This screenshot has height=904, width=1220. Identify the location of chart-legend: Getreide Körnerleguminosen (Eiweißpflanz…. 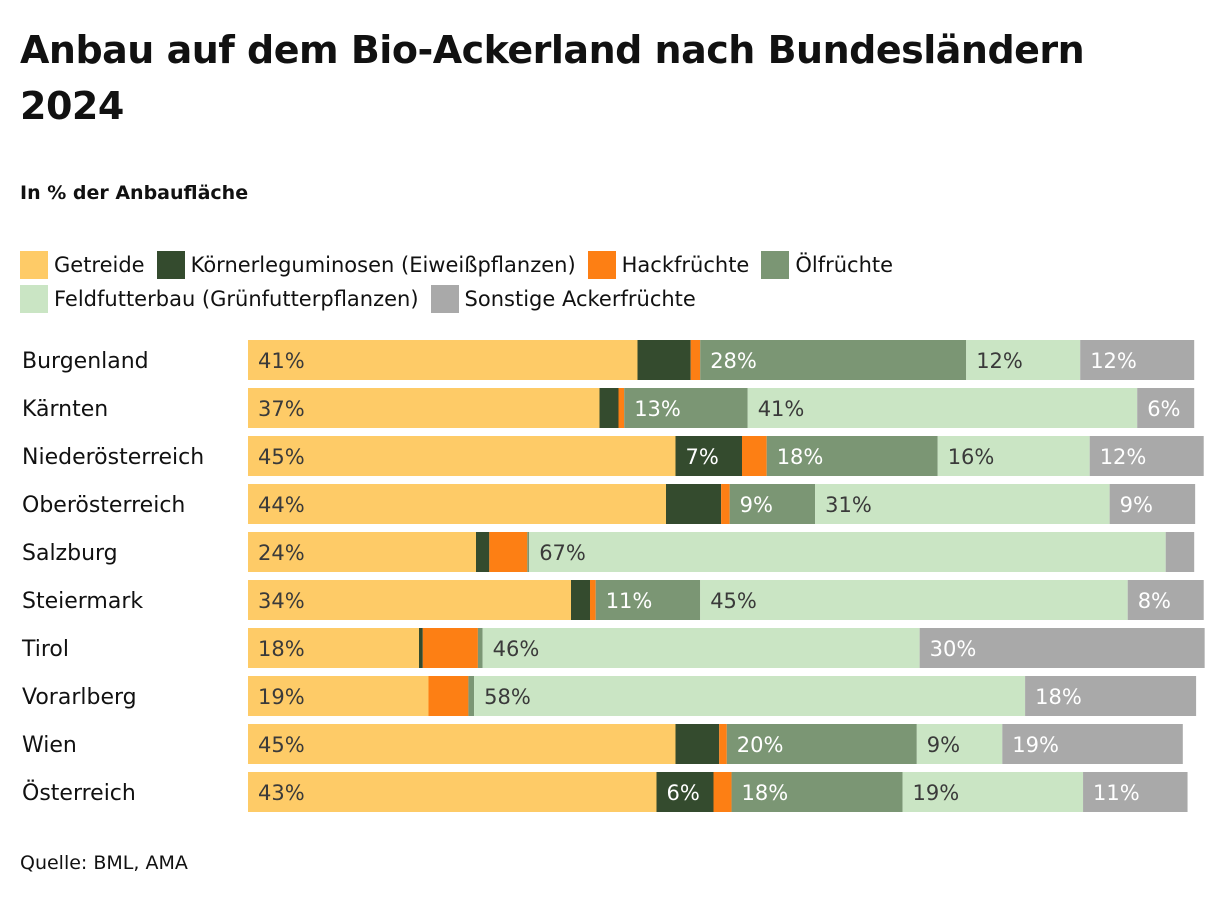
(610, 282).